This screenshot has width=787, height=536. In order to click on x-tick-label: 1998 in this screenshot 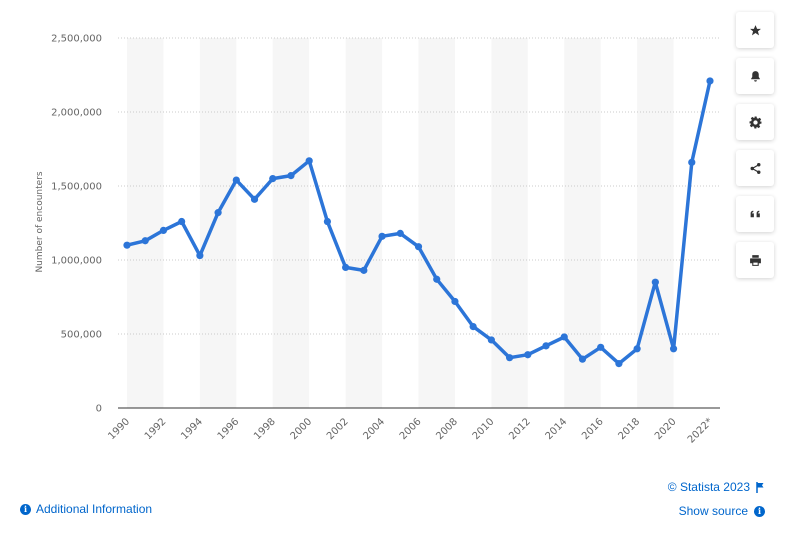, I will do `click(265, 429)`.